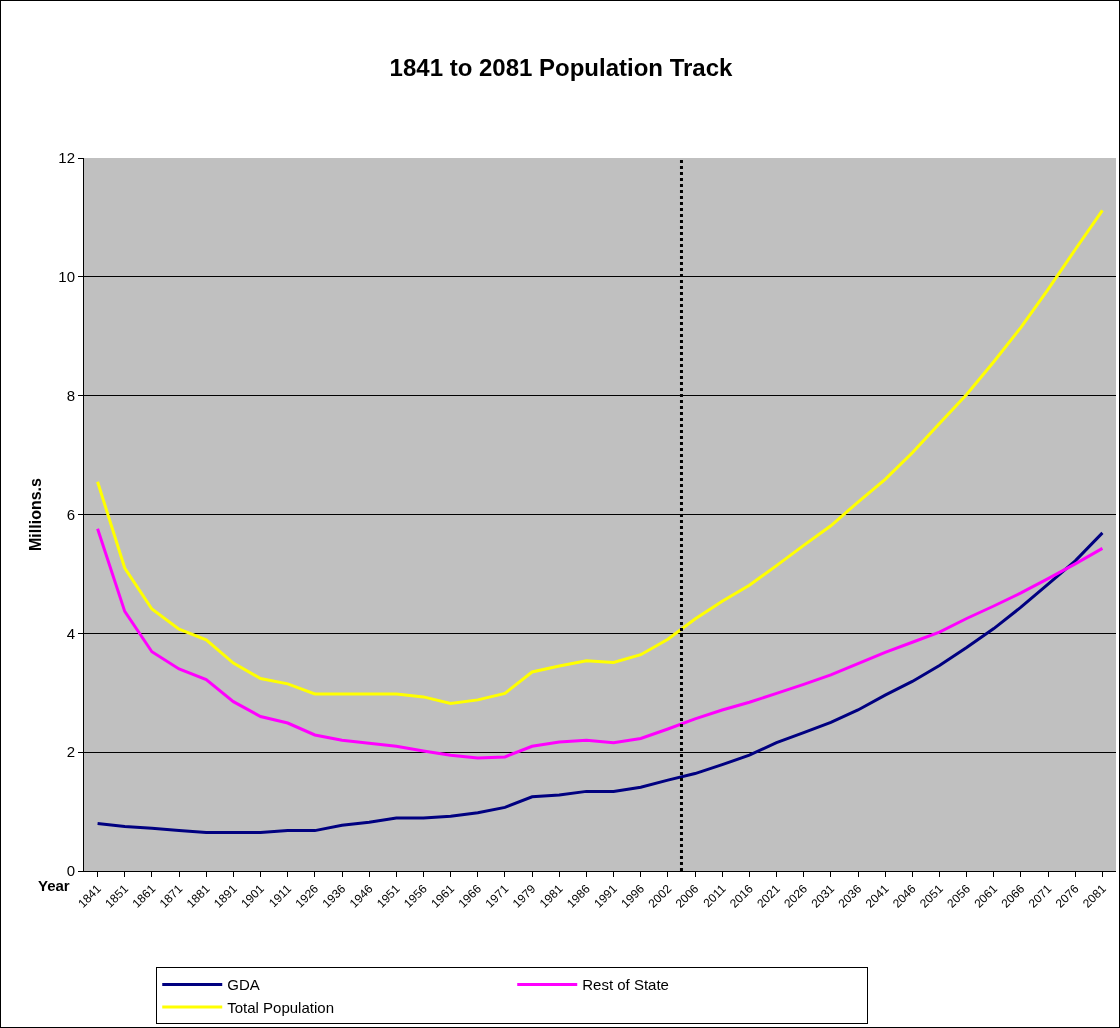 This screenshot has width=1120, height=1028. I want to click on y-tick-label: 2, so click(70, 752).